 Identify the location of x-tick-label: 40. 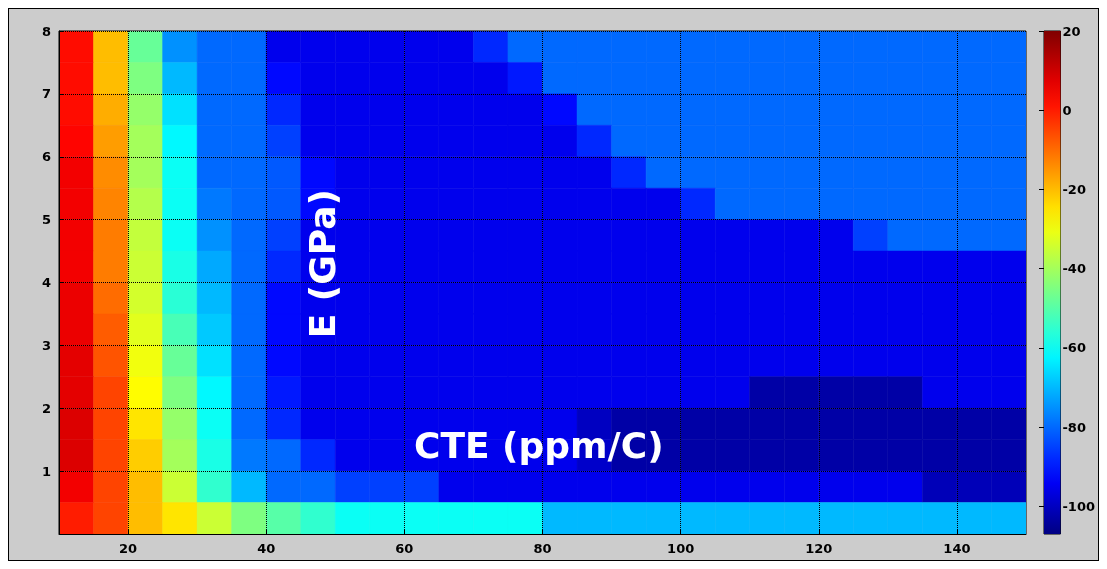
(266, 548).